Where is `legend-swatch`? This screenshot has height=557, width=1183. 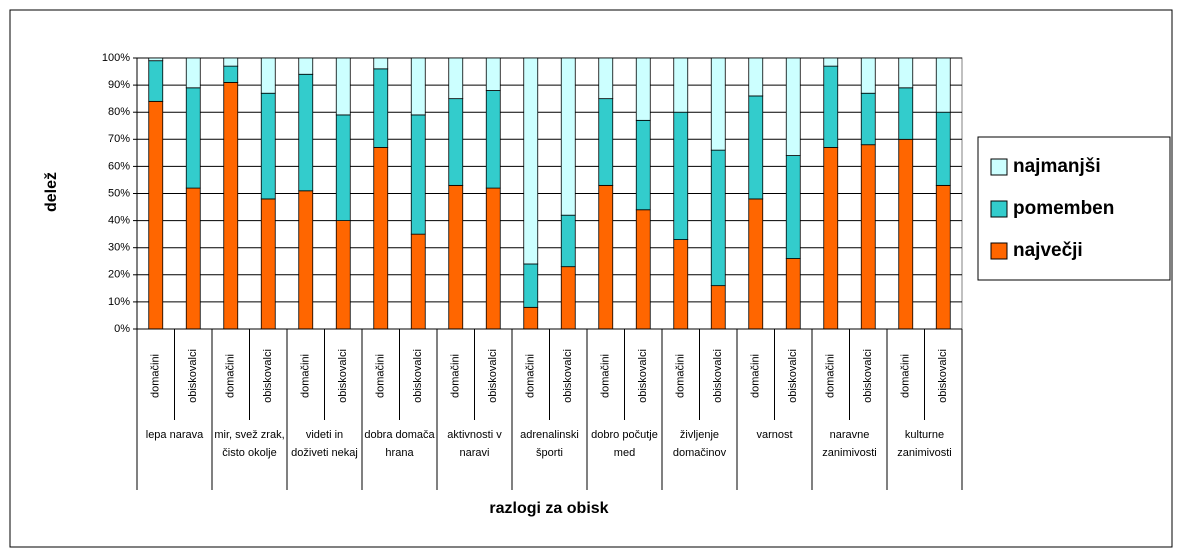
legend-swatch is located at coordinates (999, 167).